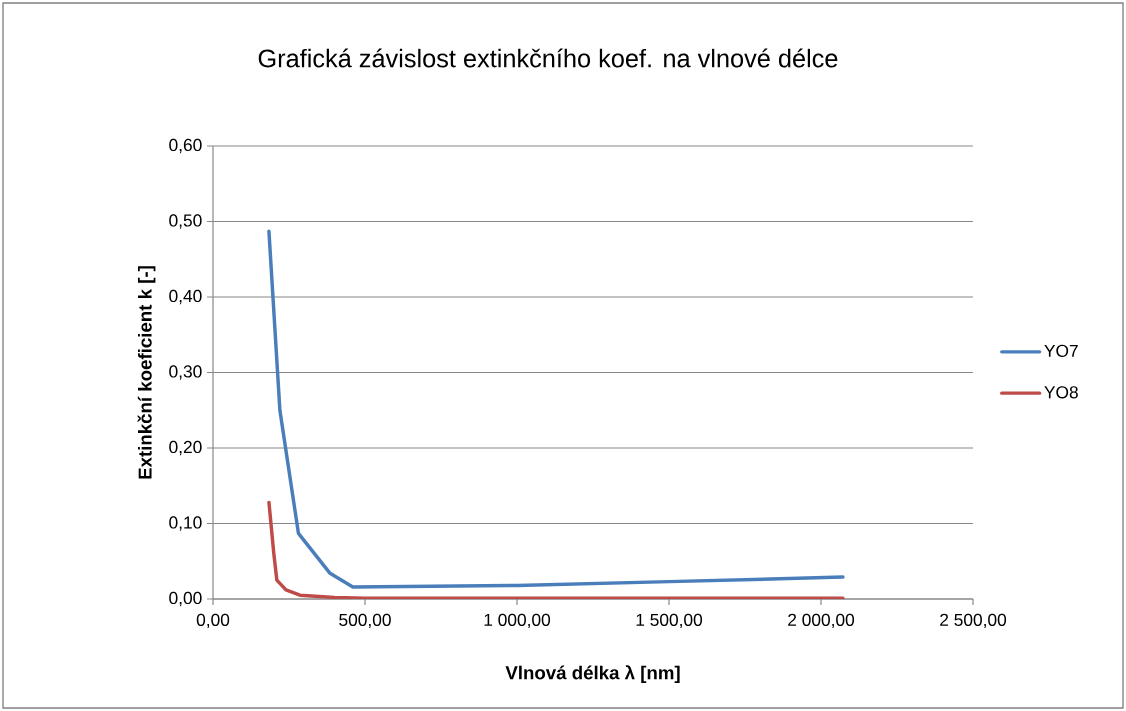 Image resolution: width=1126 pixels, height=711 pixels. I want to click on x-tick-label: 2 500,00, so click(973, 621).